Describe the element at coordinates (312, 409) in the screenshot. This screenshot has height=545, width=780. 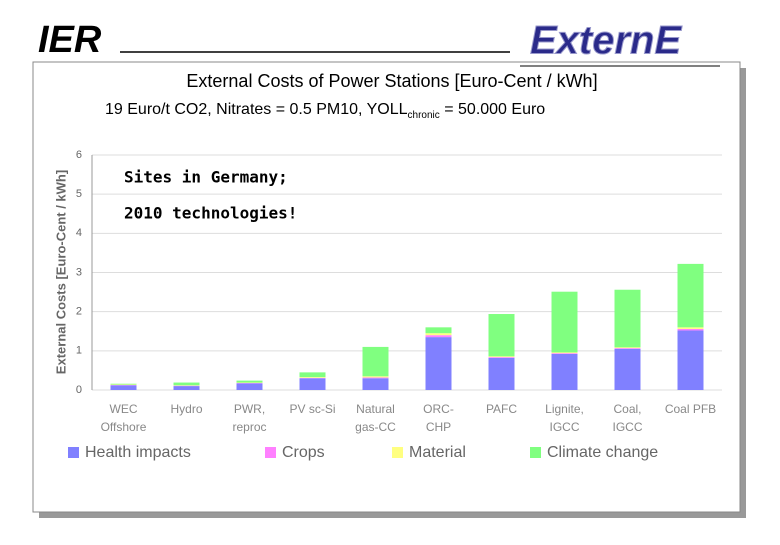
I see `x-tick-label: PV sc-Si` at that location.